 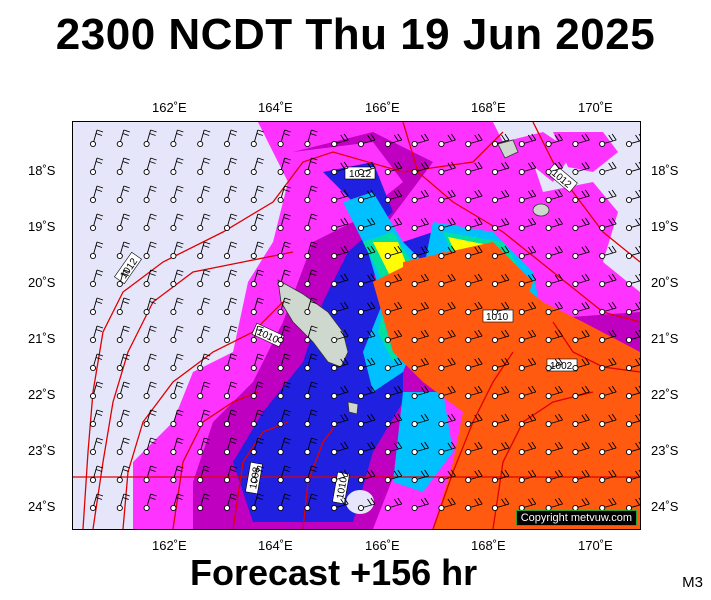 What do you see at coordinates (42, 170) in the screenshot?
I see `lat-tick-left: 18˚S` at bounding box center [42, 170].